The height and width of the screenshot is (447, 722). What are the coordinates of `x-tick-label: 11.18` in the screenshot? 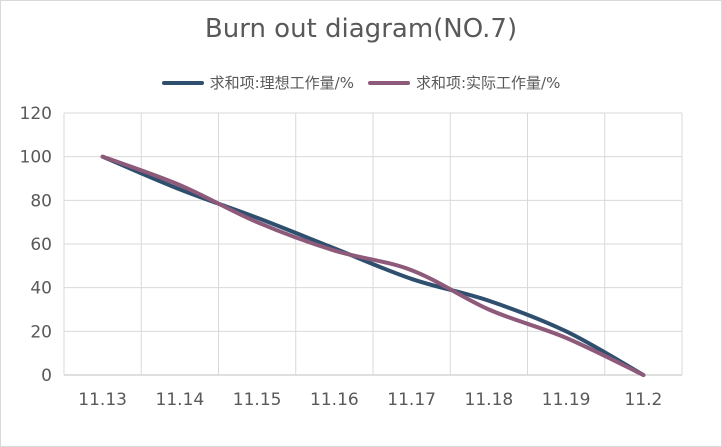 It's located at (489, 400).